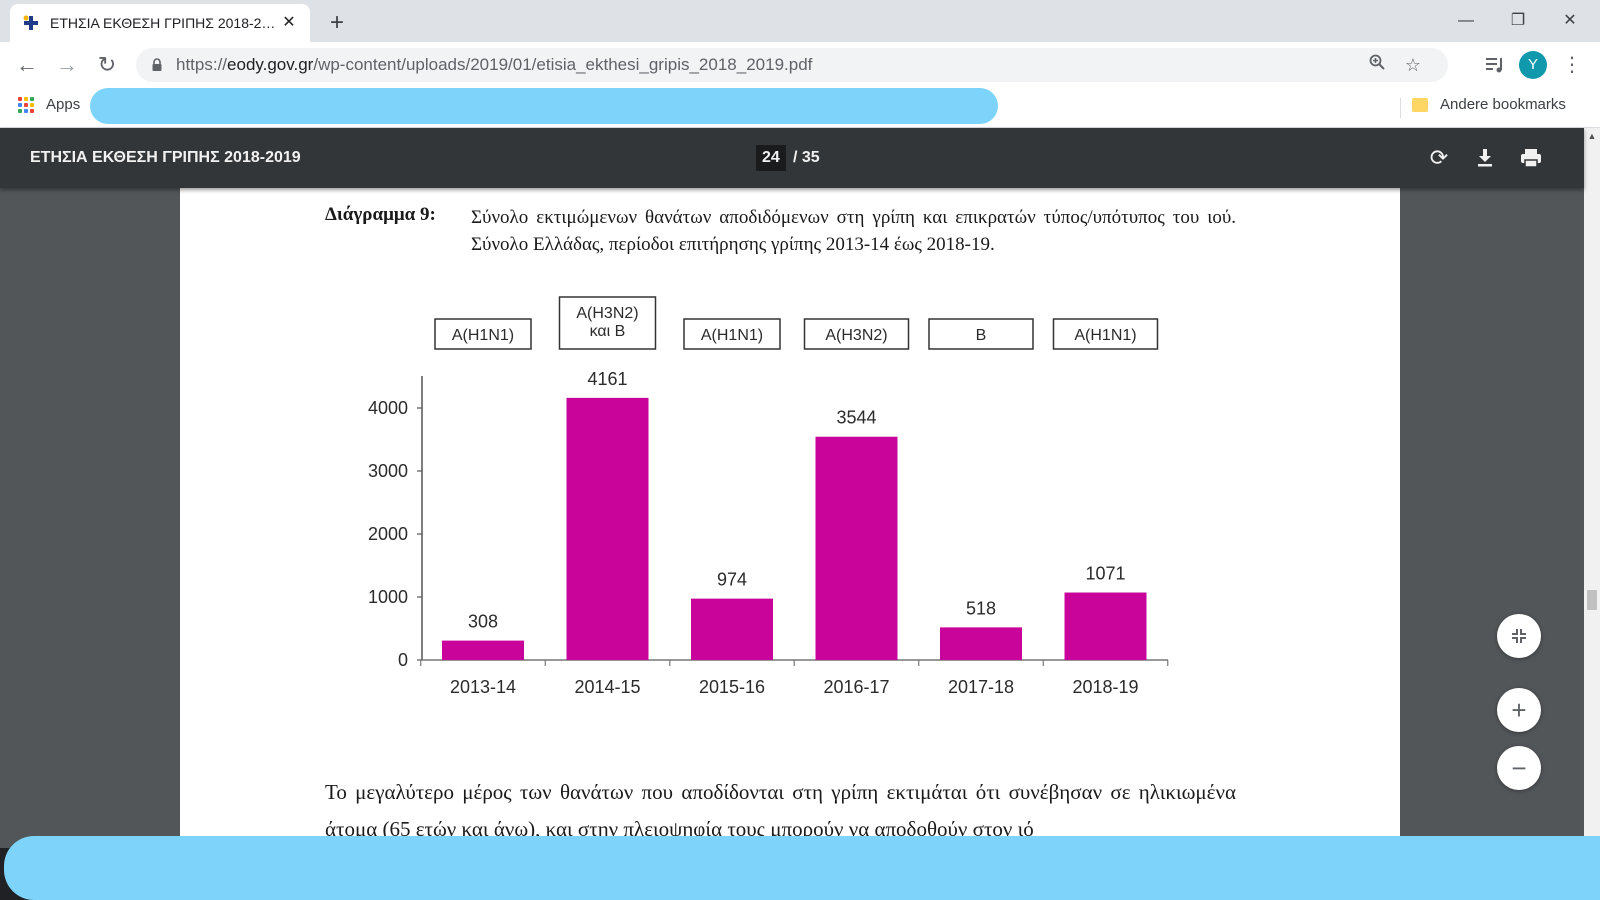 This screenshot has height=900, width=1600. Describe the element at coordinates (67, 64) in the screenshot. I see `forward-button: →` at that location.